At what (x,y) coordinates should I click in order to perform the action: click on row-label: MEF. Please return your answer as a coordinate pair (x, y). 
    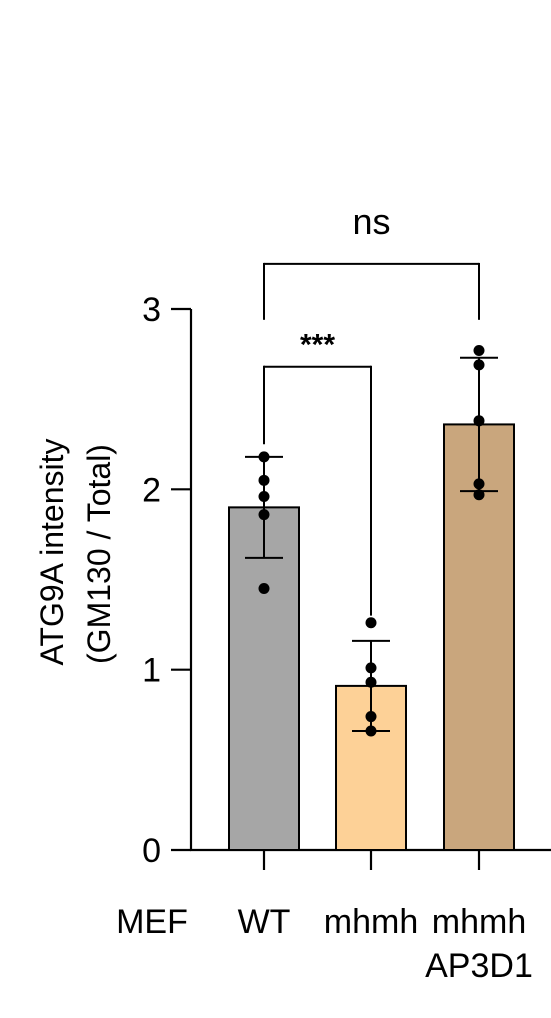
    Looking at the image, I should click on (152, 922).